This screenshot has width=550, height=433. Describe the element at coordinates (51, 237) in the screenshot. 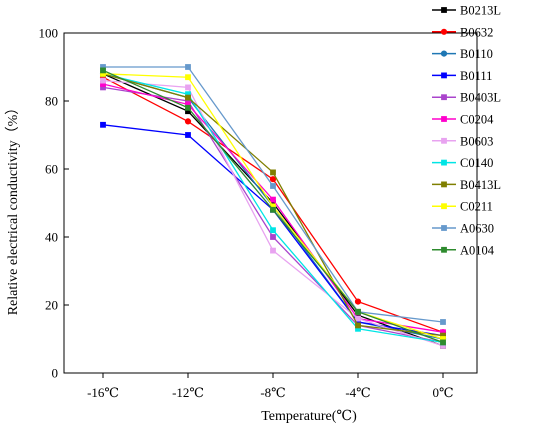

I see `y-tick-label: 40` at that location.